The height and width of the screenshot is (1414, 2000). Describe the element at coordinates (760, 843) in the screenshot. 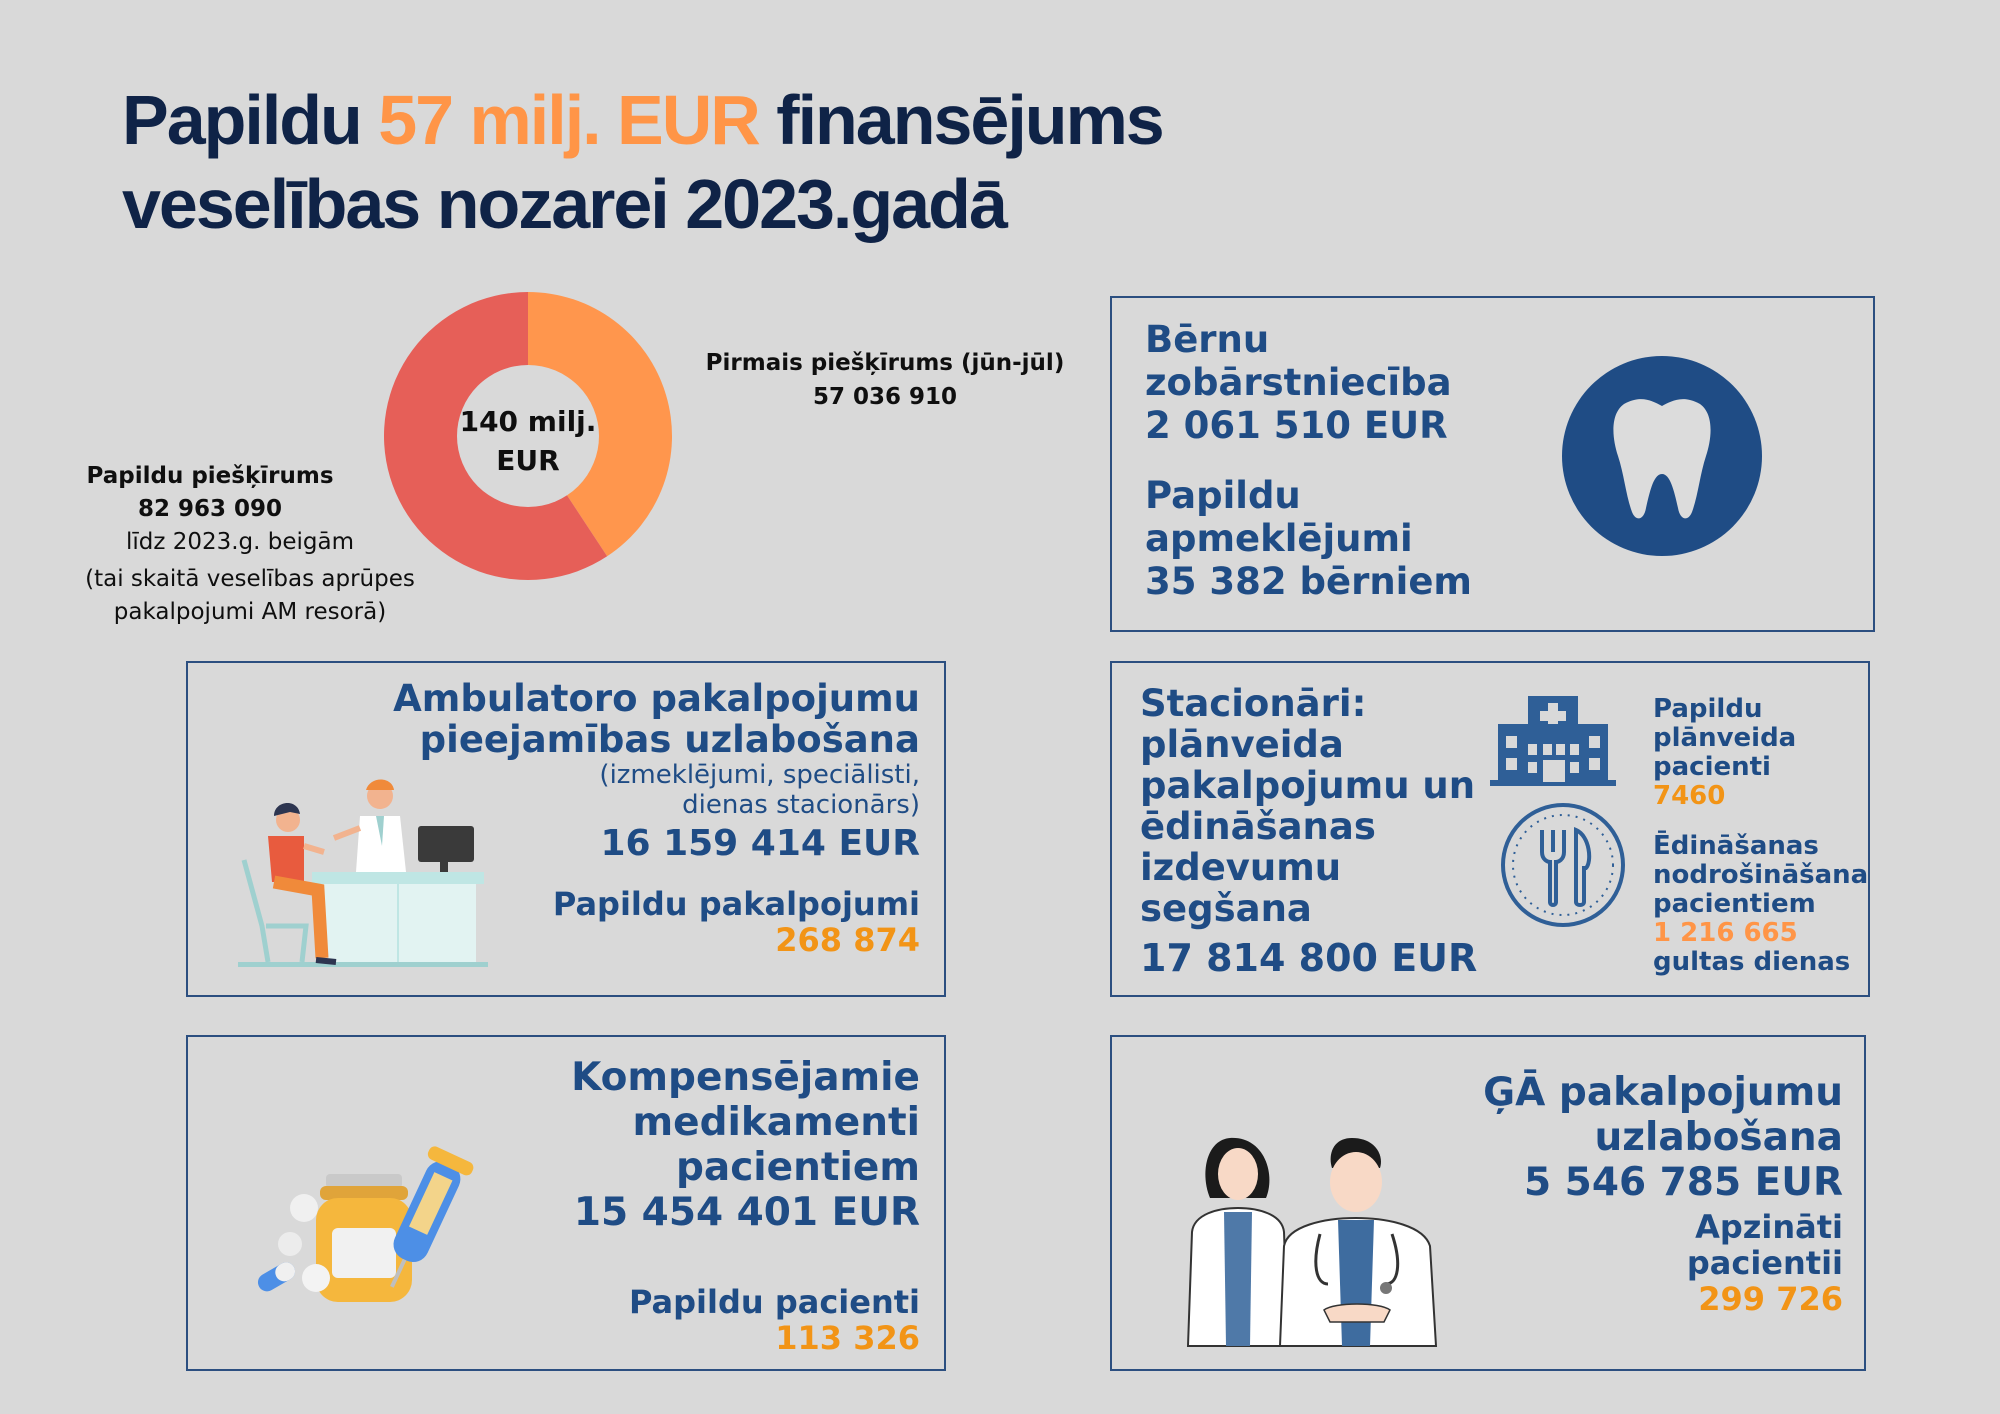

I see `ambulatory-amount: 16 159 414 EUR` at that location.